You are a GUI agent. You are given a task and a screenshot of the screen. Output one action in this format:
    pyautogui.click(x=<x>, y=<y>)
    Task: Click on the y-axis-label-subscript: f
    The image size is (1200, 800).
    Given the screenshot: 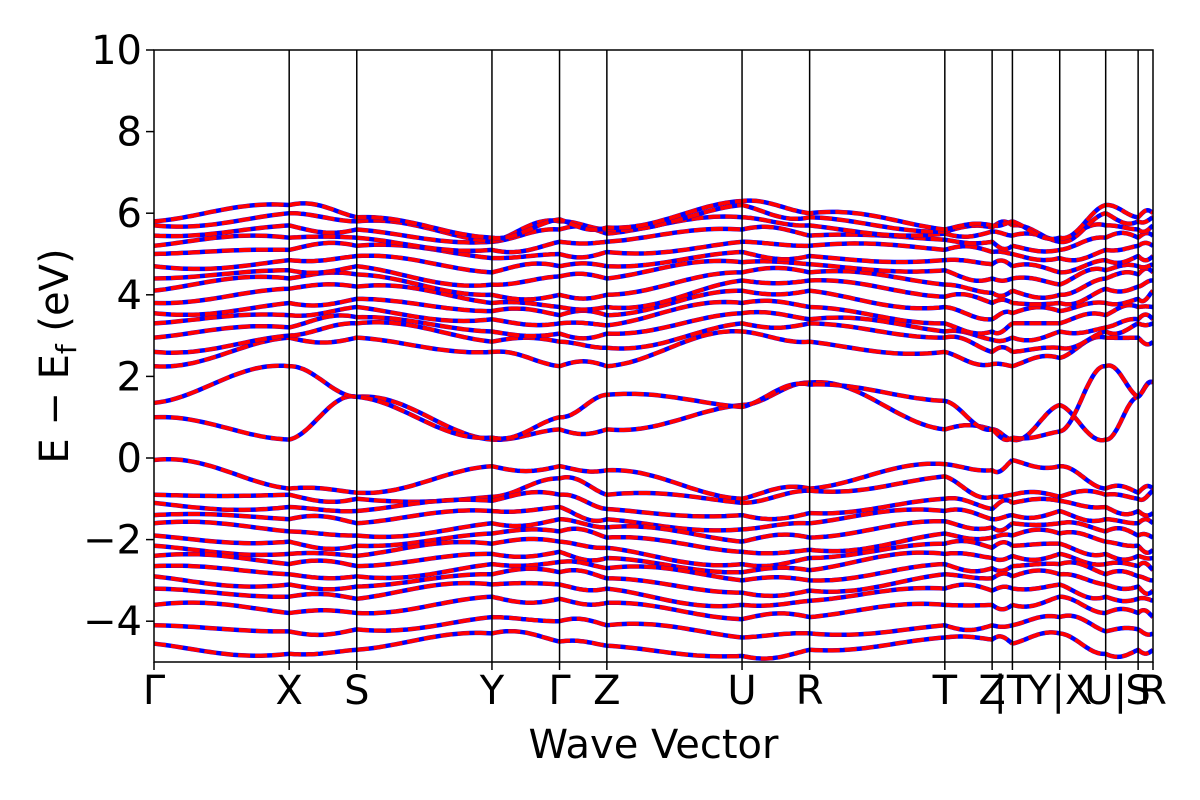 What is the action you would take?
    pyautogui.click(x=66, y=348)
    